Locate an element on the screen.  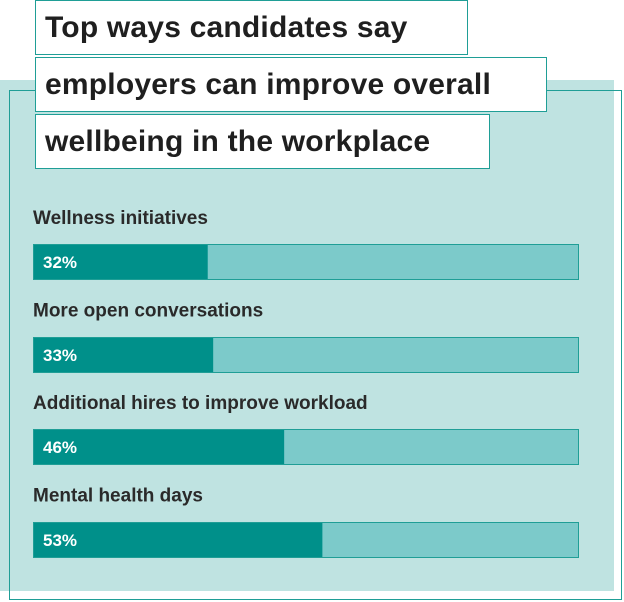
category-label: More open conversations is located at coordinates (148, 311).